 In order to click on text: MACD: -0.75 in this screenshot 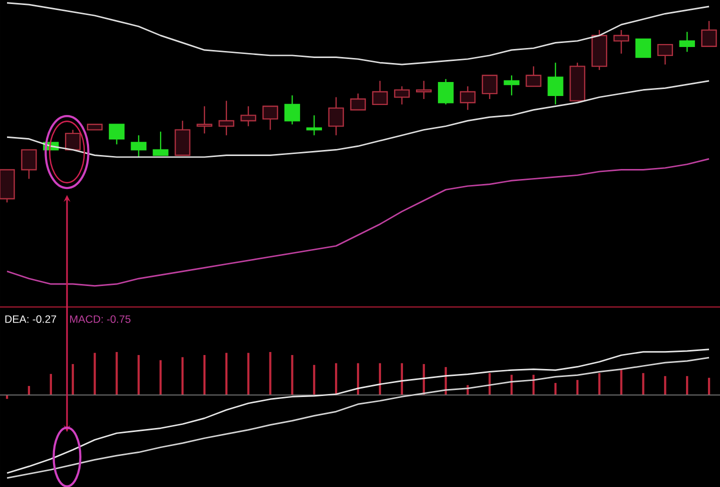, I will do `click(100, 319)`.